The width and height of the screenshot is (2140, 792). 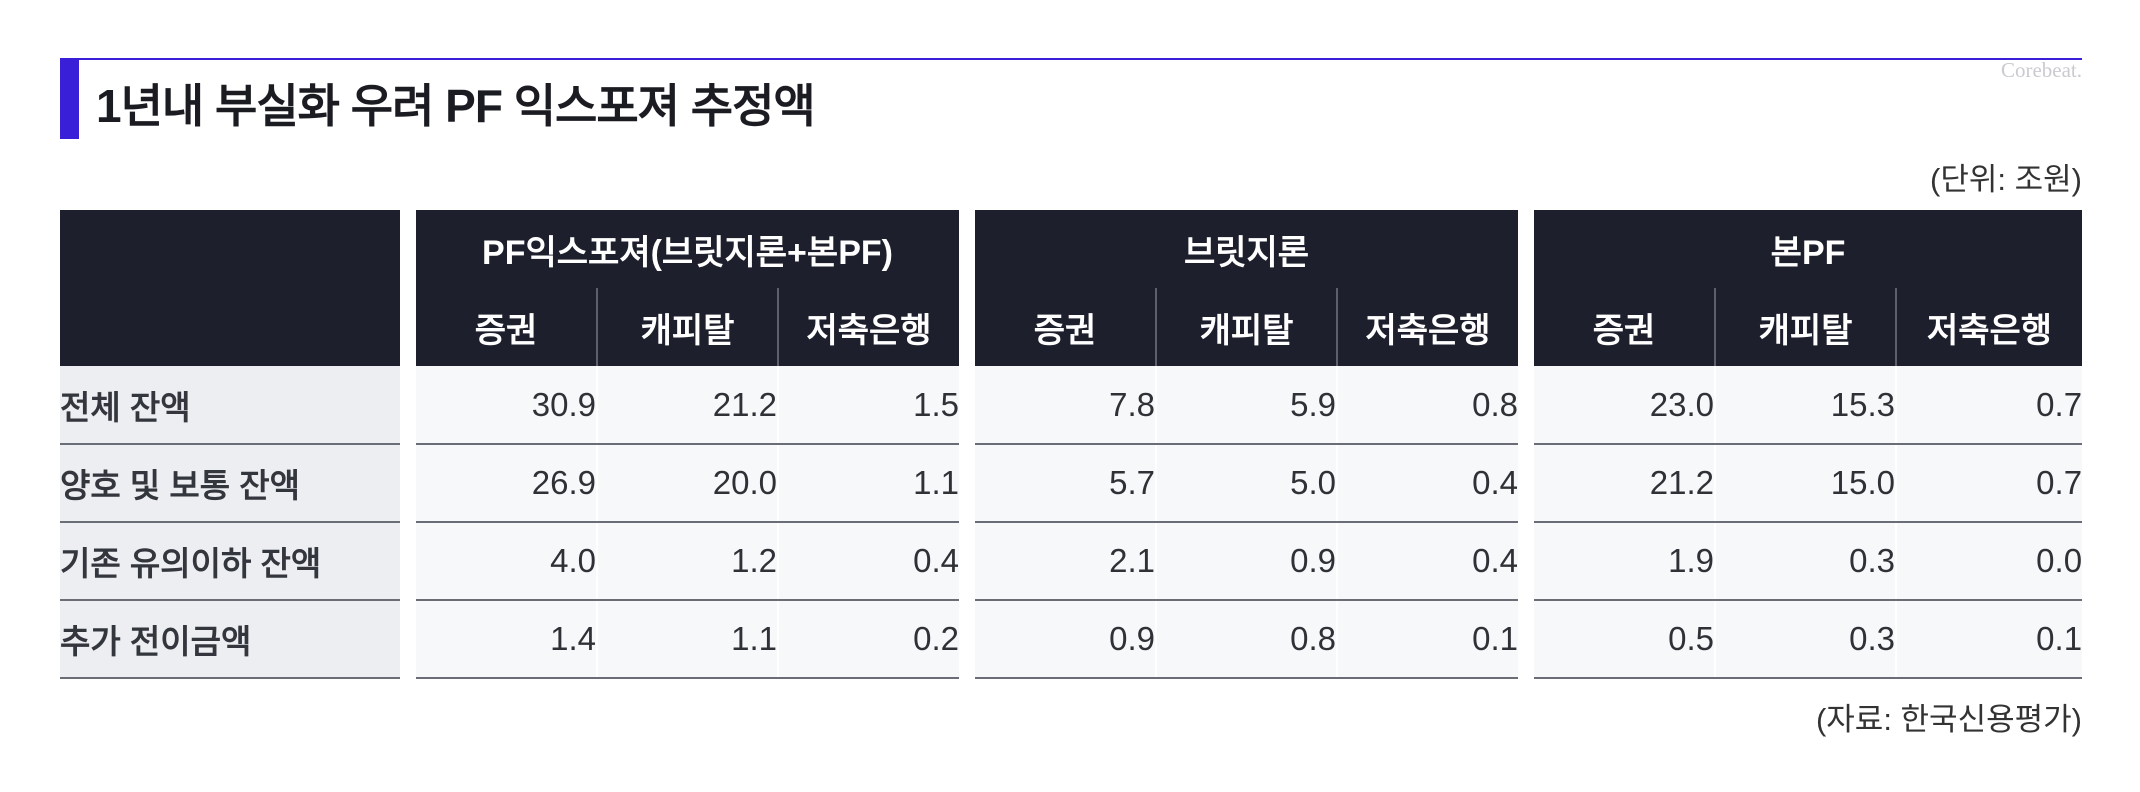 I want to click on value-cell: 15.0, so click(x=1805, y=483).